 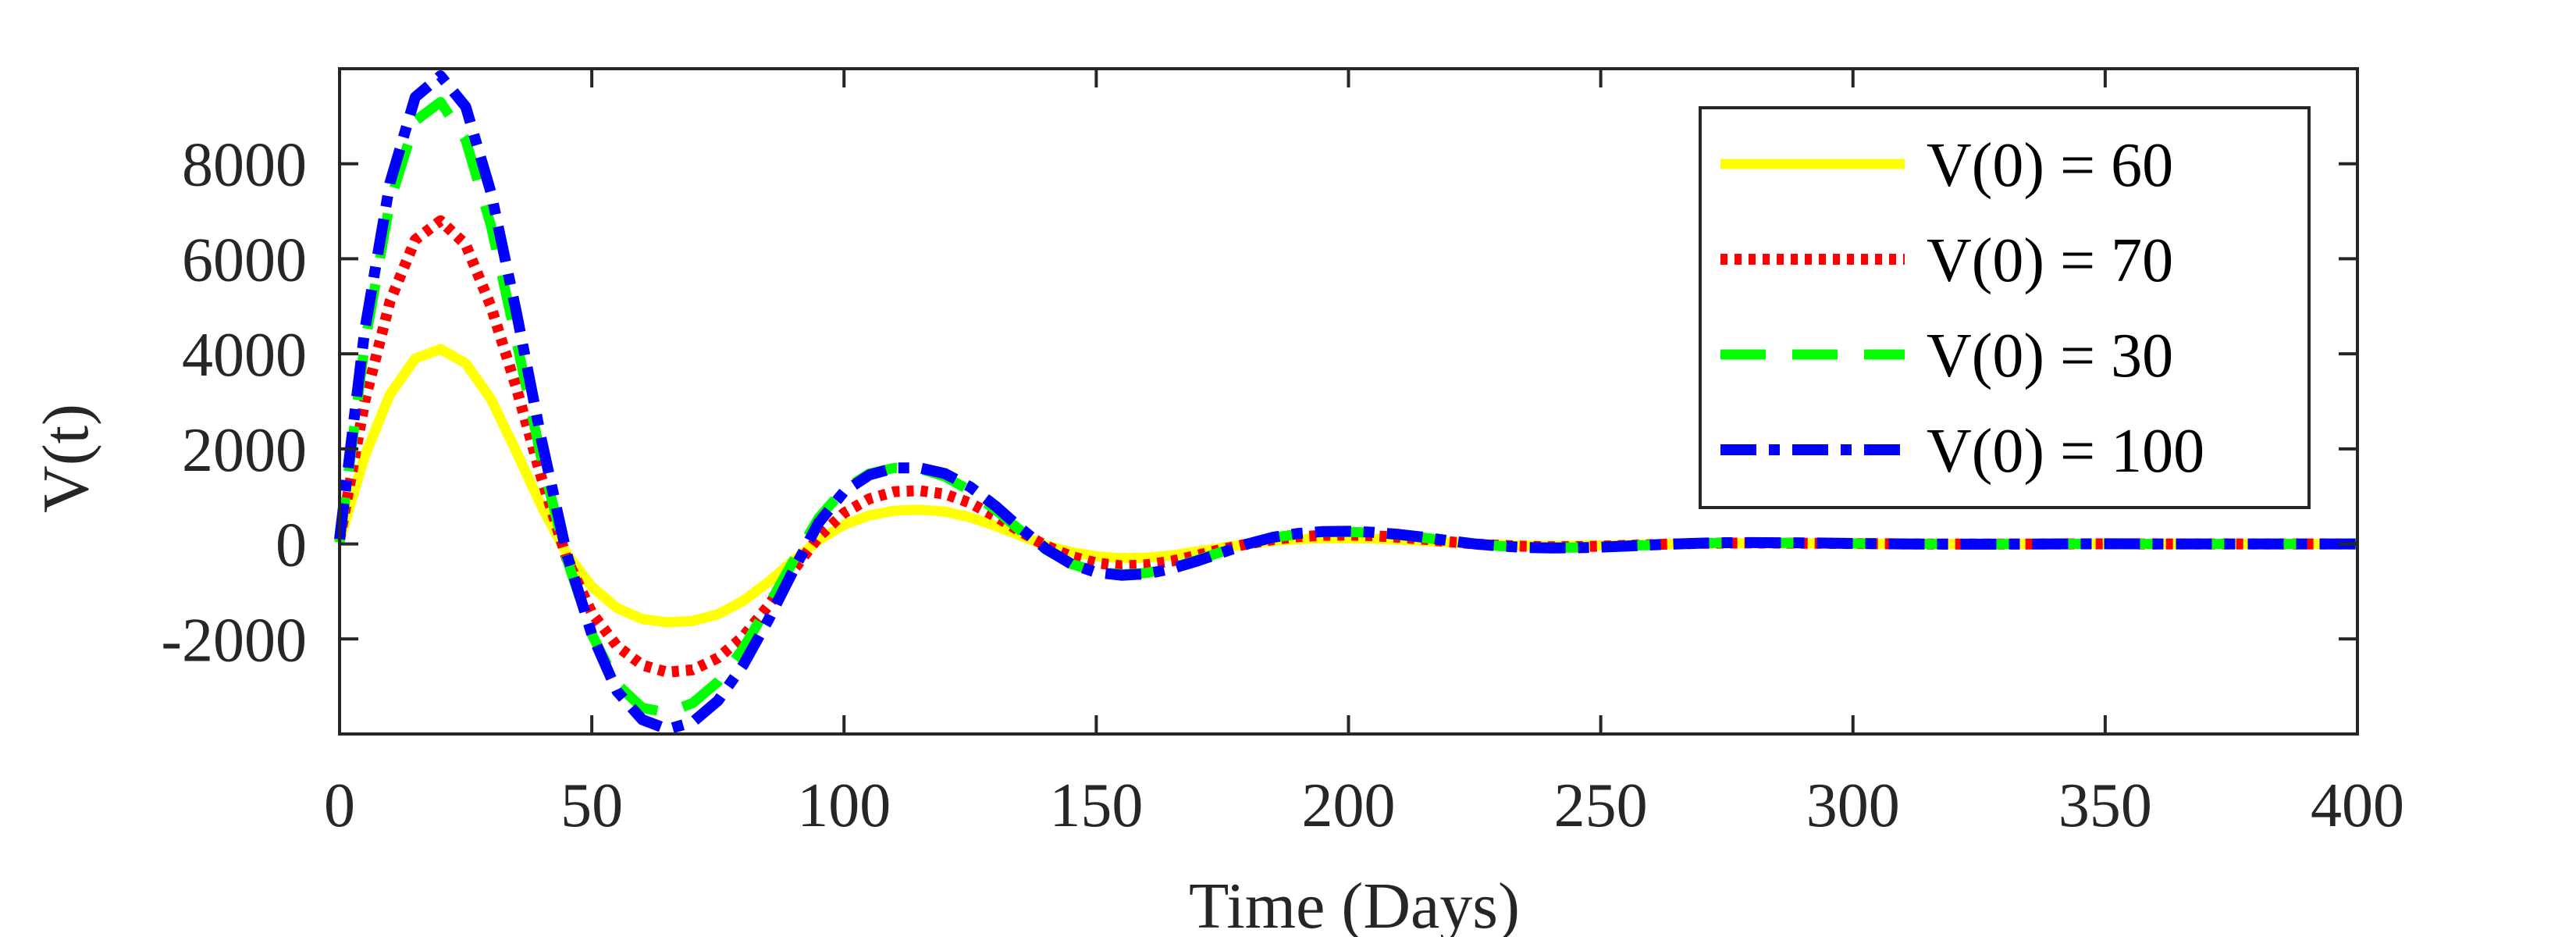 I want to click on y-tick-label: 2000, so click(x=245, y=450).